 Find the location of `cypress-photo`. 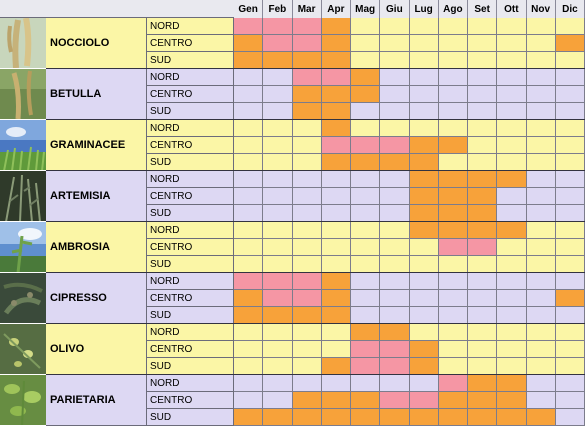

cypress-photo is located at coordinates (23, 298).